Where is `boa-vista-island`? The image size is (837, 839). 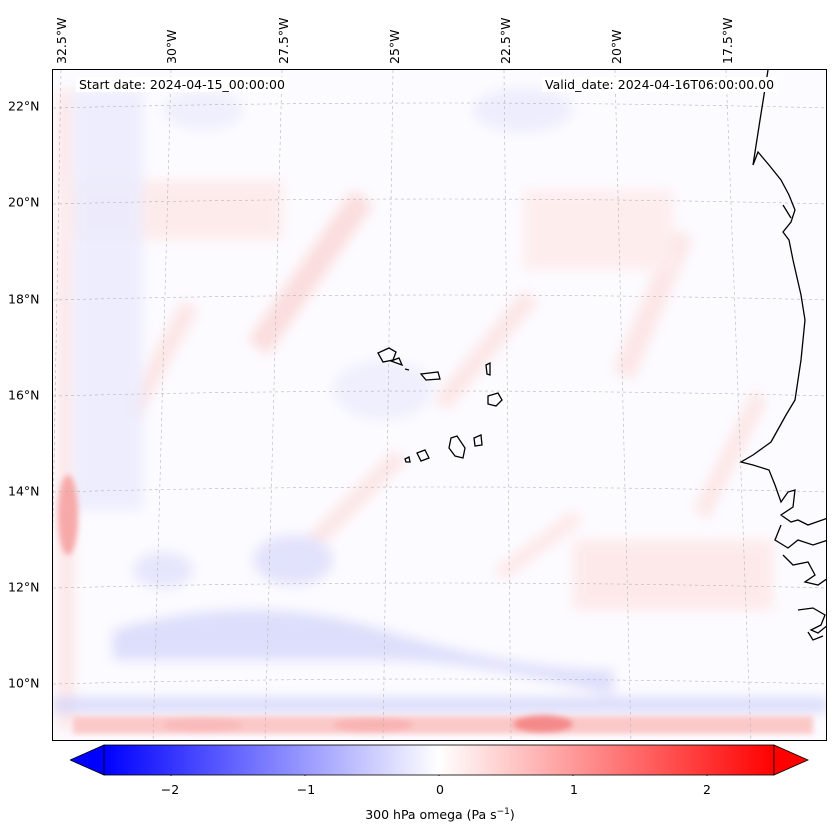 boa-vista-island is located at coordinates (495, 399).